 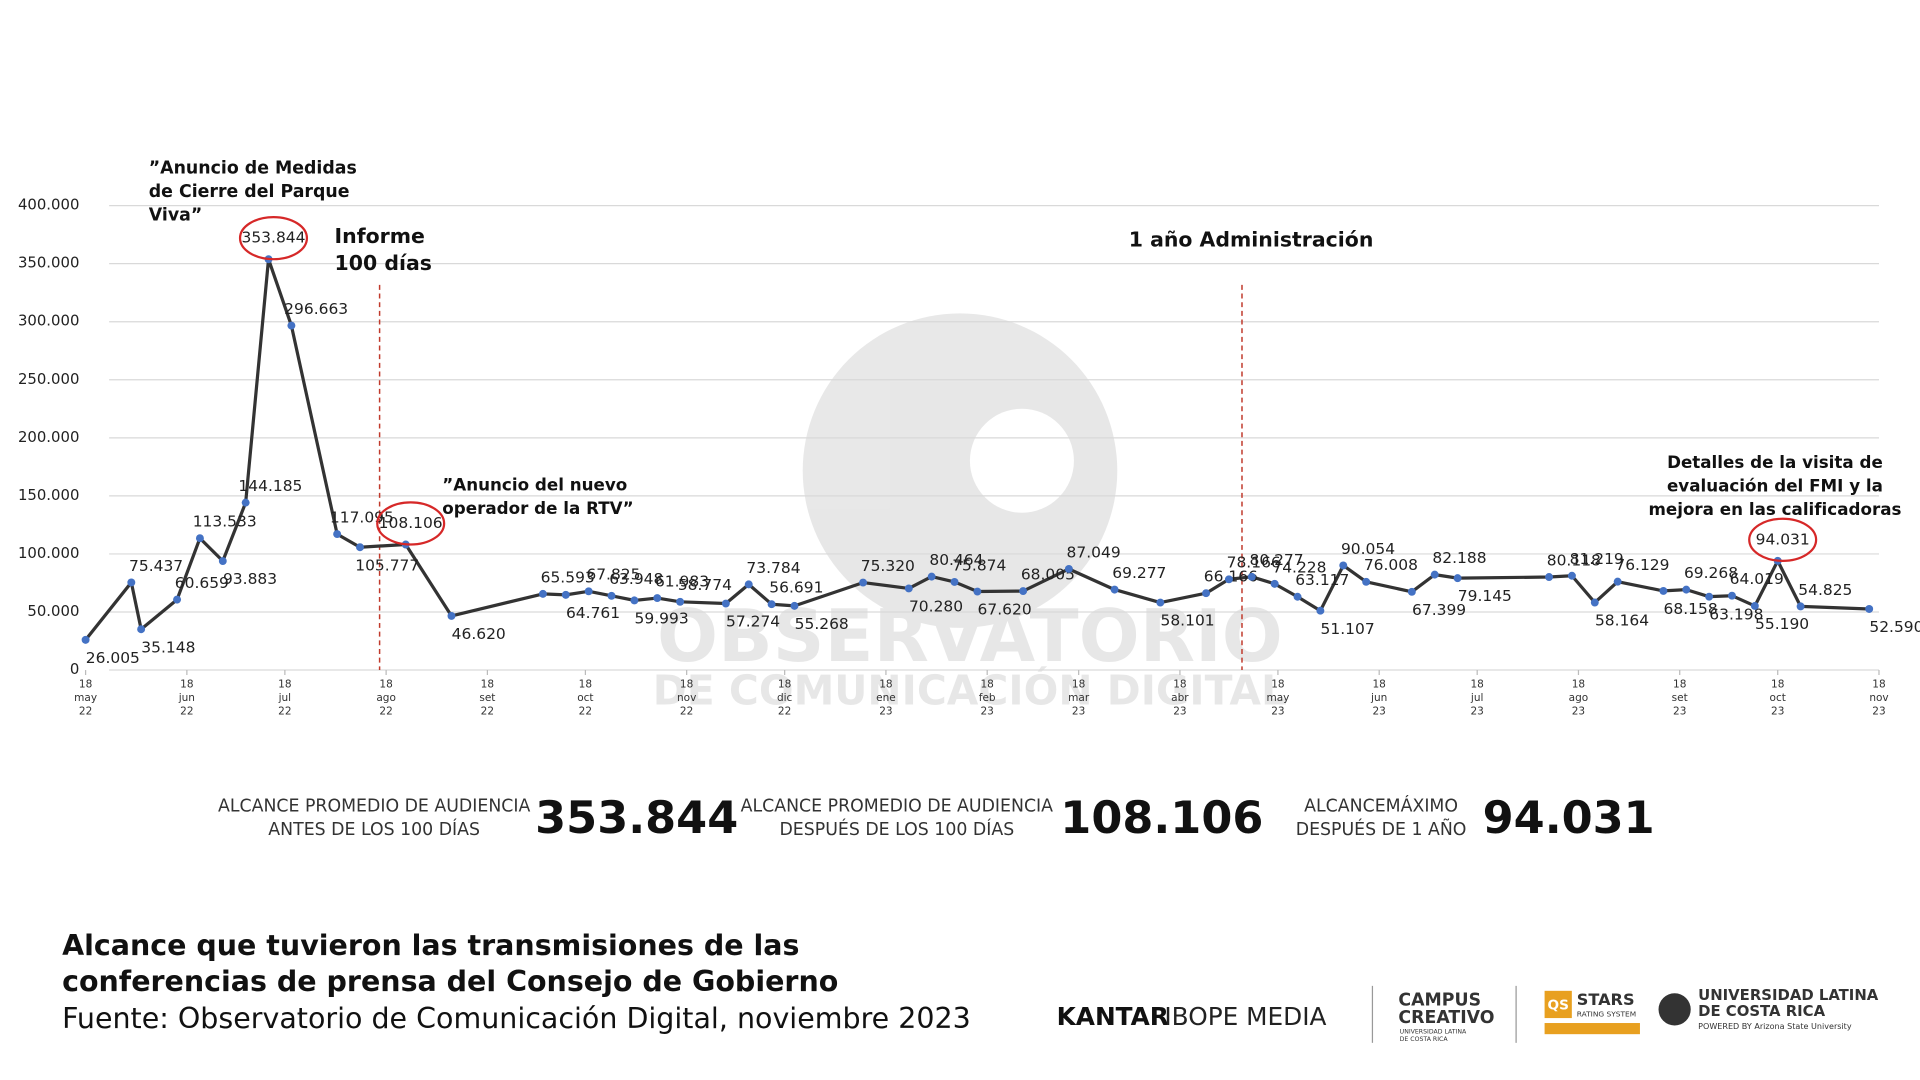 I want to click on data-label: 70.280, so click(x=936, y=607).